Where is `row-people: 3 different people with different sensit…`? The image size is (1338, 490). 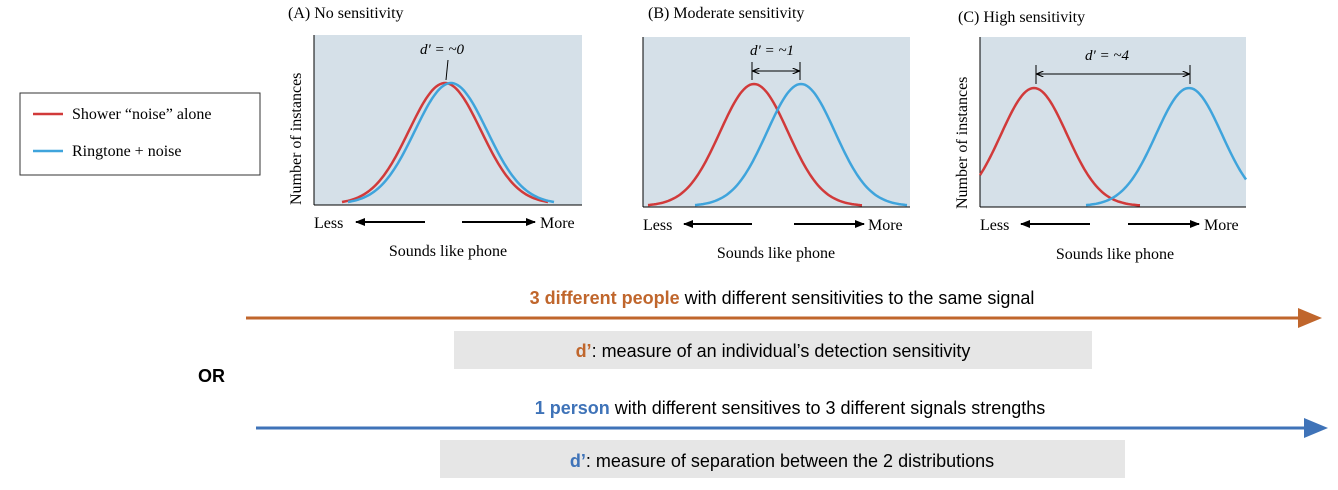 row-people: 3 different people with different sensit… is located at coordinates (784, 328).